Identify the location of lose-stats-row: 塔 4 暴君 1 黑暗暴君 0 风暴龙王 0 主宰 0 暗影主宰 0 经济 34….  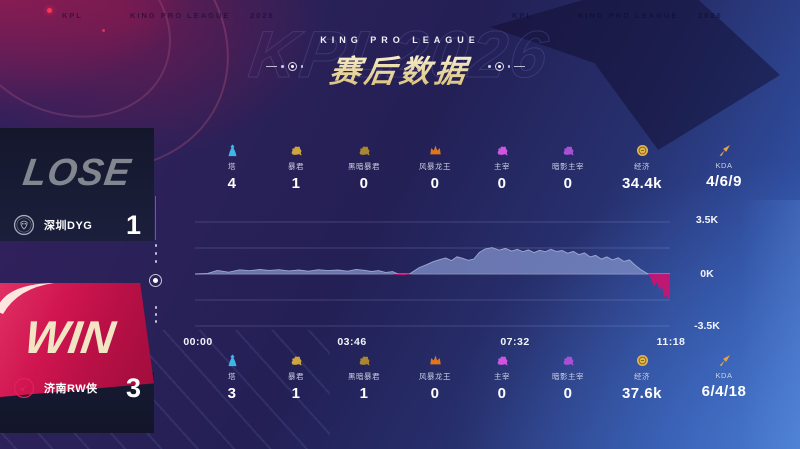
(483, 167).